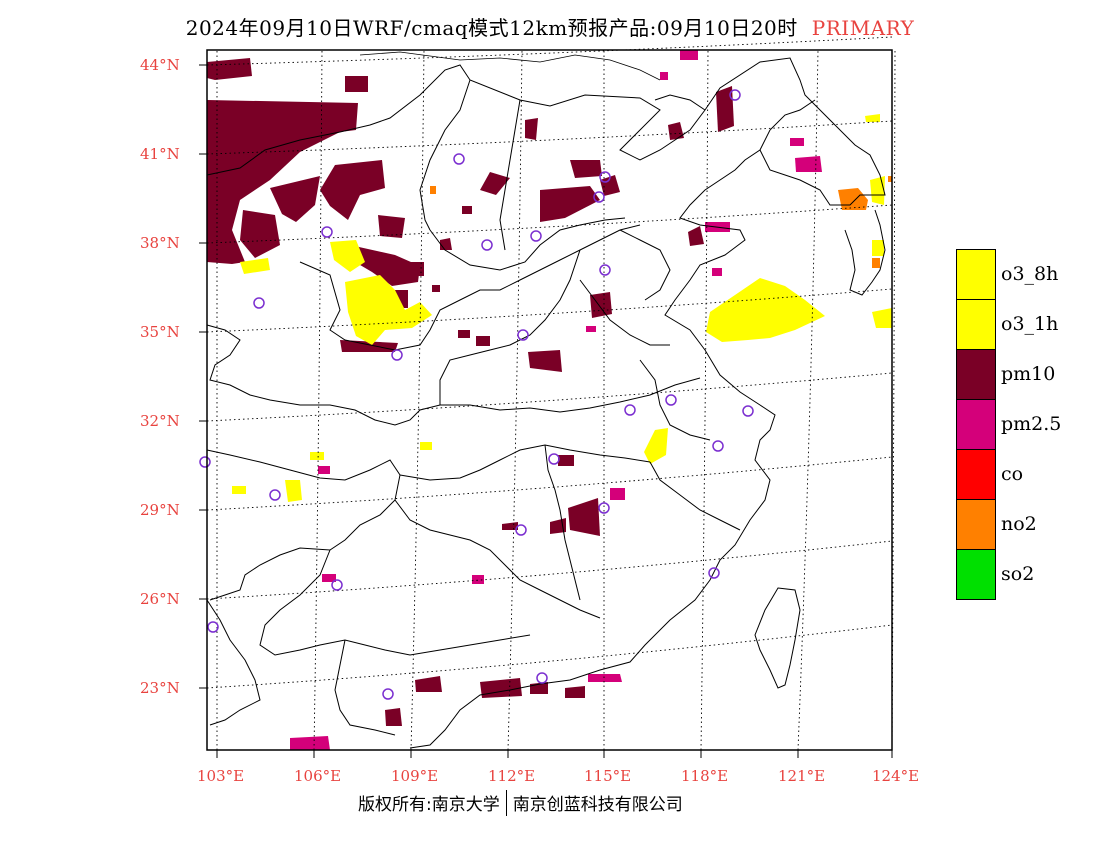  Describe the element at coordinates (491, 28) in the screenshot. I see `title-main: 2024年09月10日WRF/cmaq模式12km预报产品:09月10日20时` at that location.